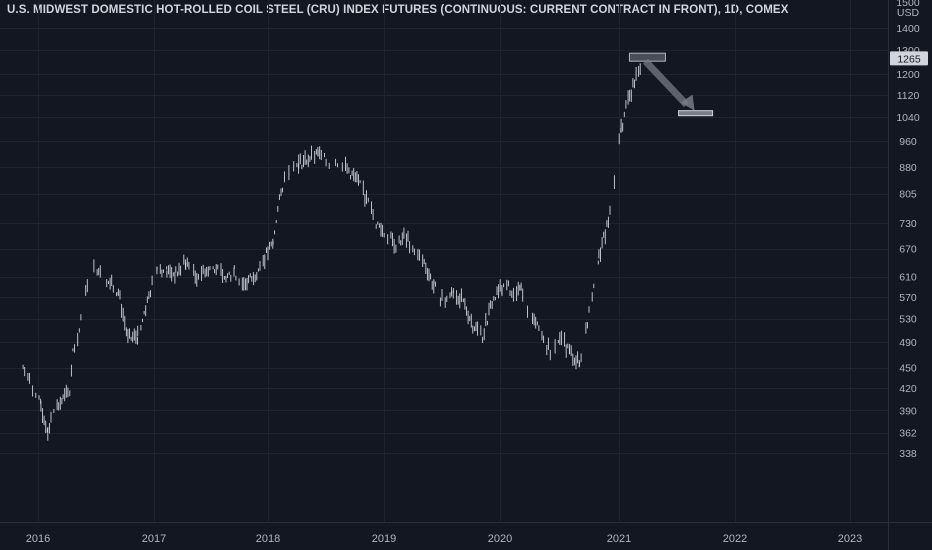 The width and height of the screenshot is (932, 550). I want to click on trend-arrow-head, so click(687, 102).